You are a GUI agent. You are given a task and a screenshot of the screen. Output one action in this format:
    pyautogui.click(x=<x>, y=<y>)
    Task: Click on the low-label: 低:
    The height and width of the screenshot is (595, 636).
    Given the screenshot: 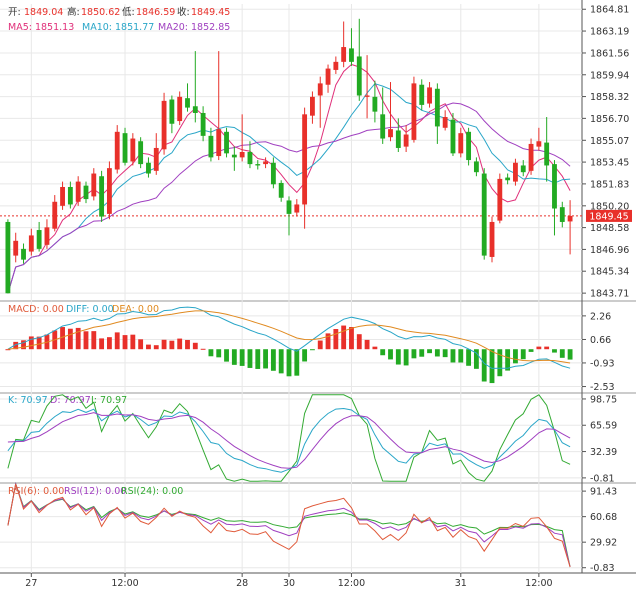 What is the action you would take?
    pyautogui.click(x=128, y=12)
    